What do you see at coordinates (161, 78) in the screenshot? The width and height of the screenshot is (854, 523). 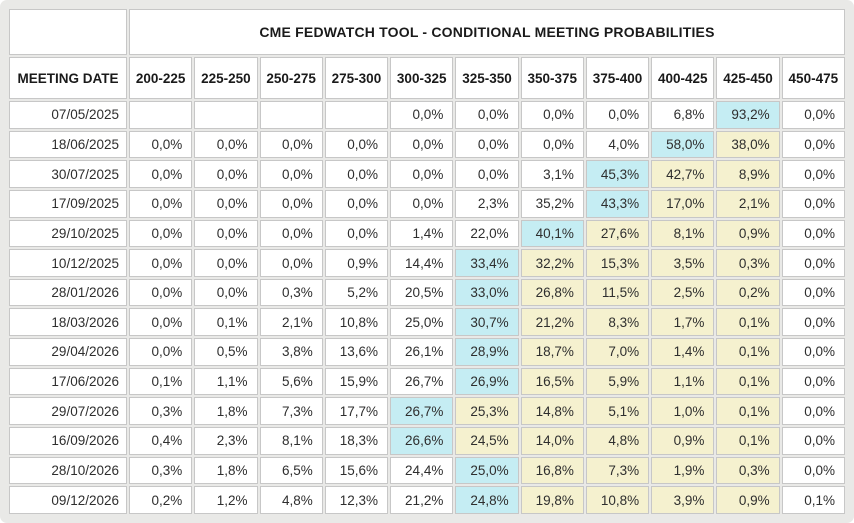 I see `rate-range-header: 200-225` at bounding box center [161, 78].